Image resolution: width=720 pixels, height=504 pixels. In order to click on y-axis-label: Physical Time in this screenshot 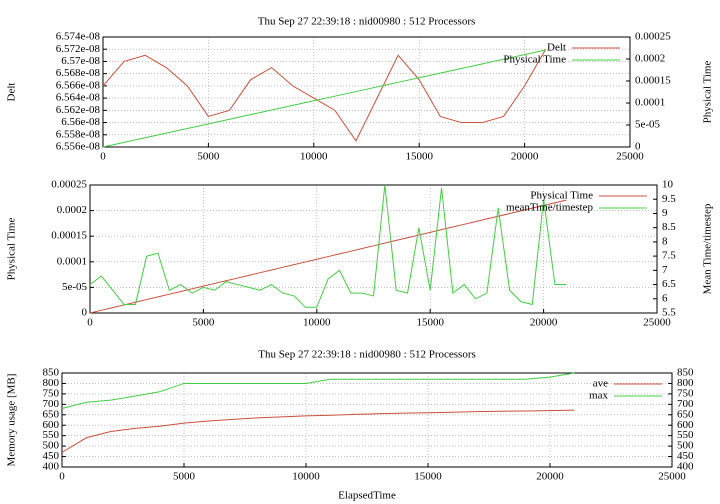, I will do `click(12, 249)`.